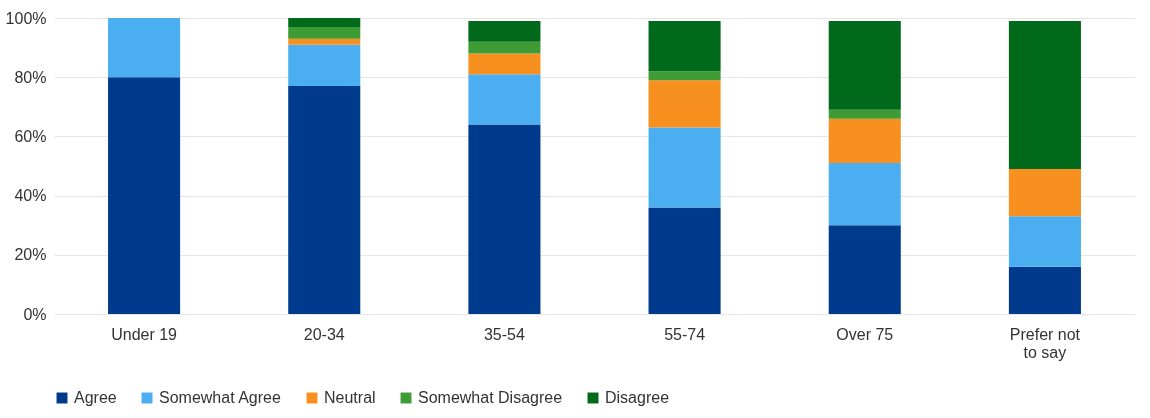 Image resolution: width=1150 pixels, height=418 pixels. What do you see at coordinates (637, 397) in the screenshot?
I see `legend-label: Disagree` at bounding box center [637, 397].